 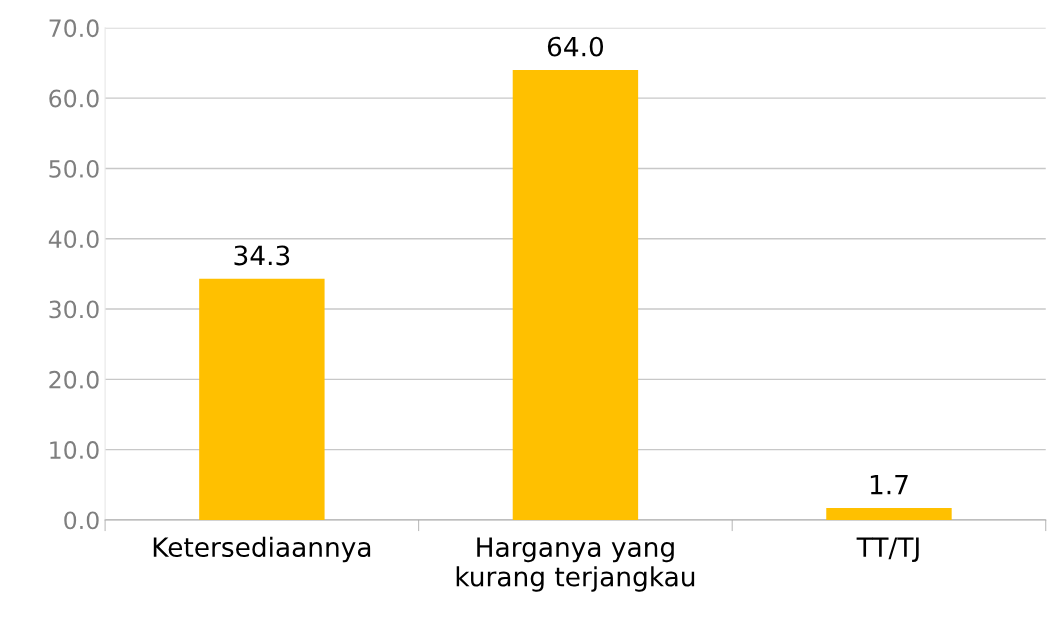 I want to click on y-tick-label: 20.0, so click(x=74, y=379).